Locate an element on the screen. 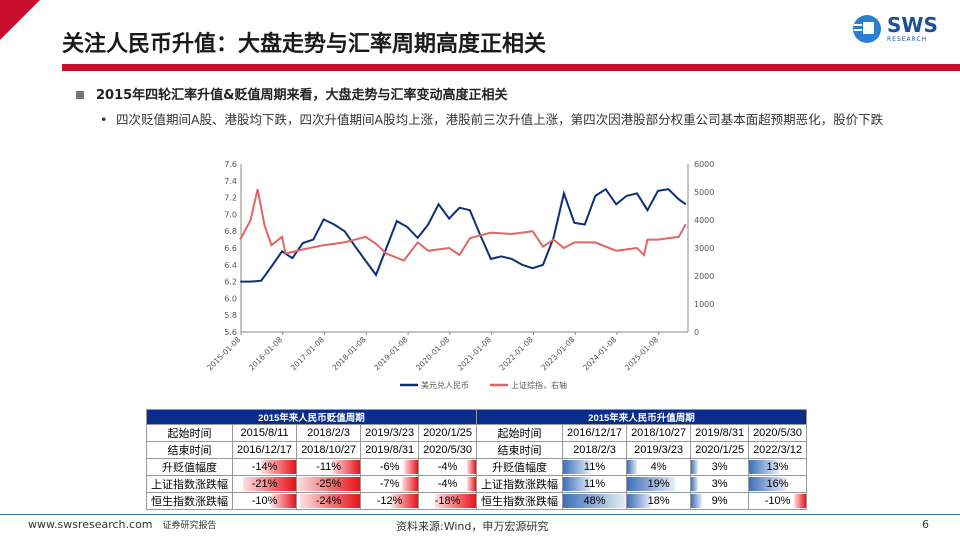  table-cell: 18% is located at coordinates (659, 501).